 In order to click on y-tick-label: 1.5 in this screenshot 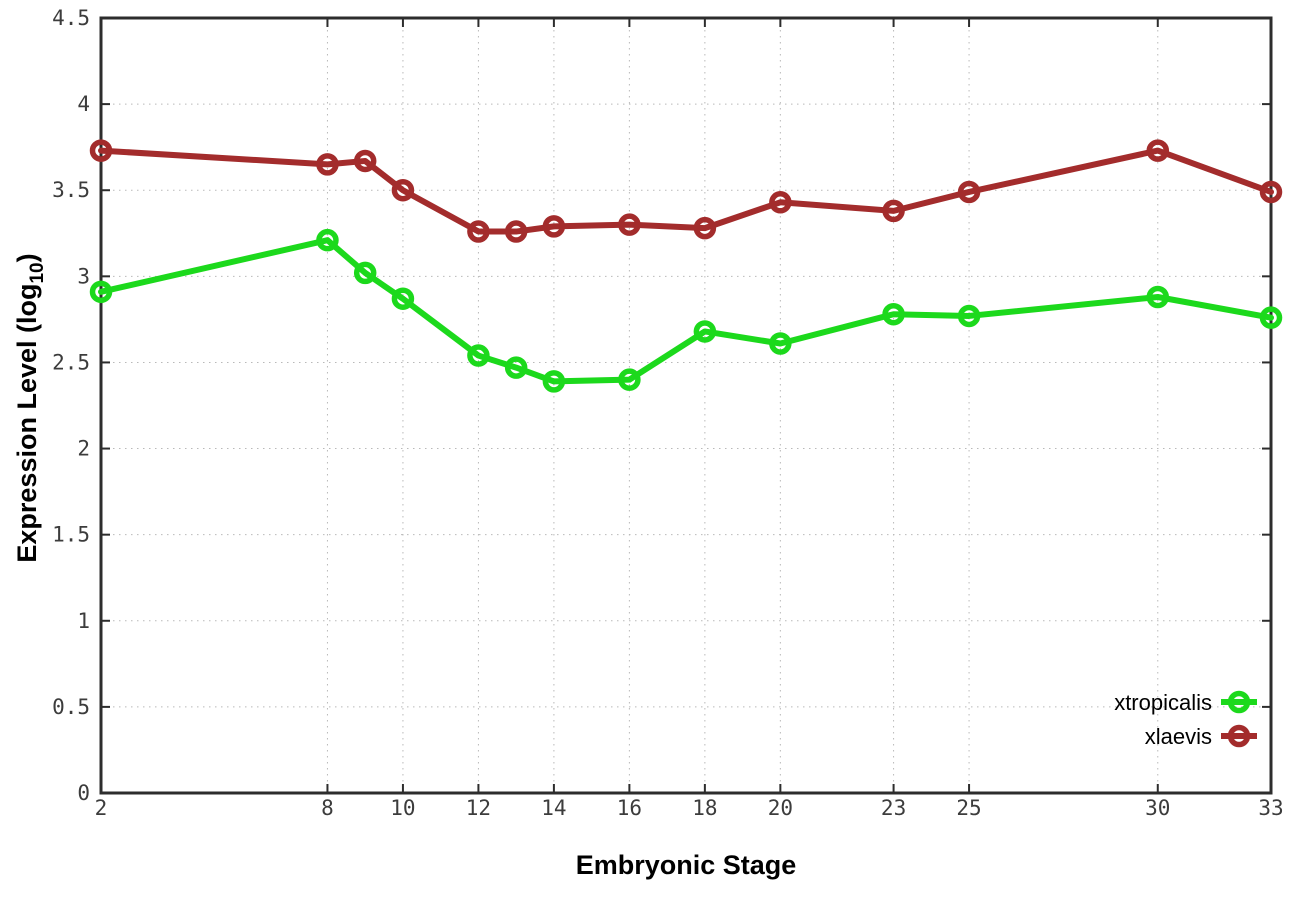, I will do `click(71, 535)`.